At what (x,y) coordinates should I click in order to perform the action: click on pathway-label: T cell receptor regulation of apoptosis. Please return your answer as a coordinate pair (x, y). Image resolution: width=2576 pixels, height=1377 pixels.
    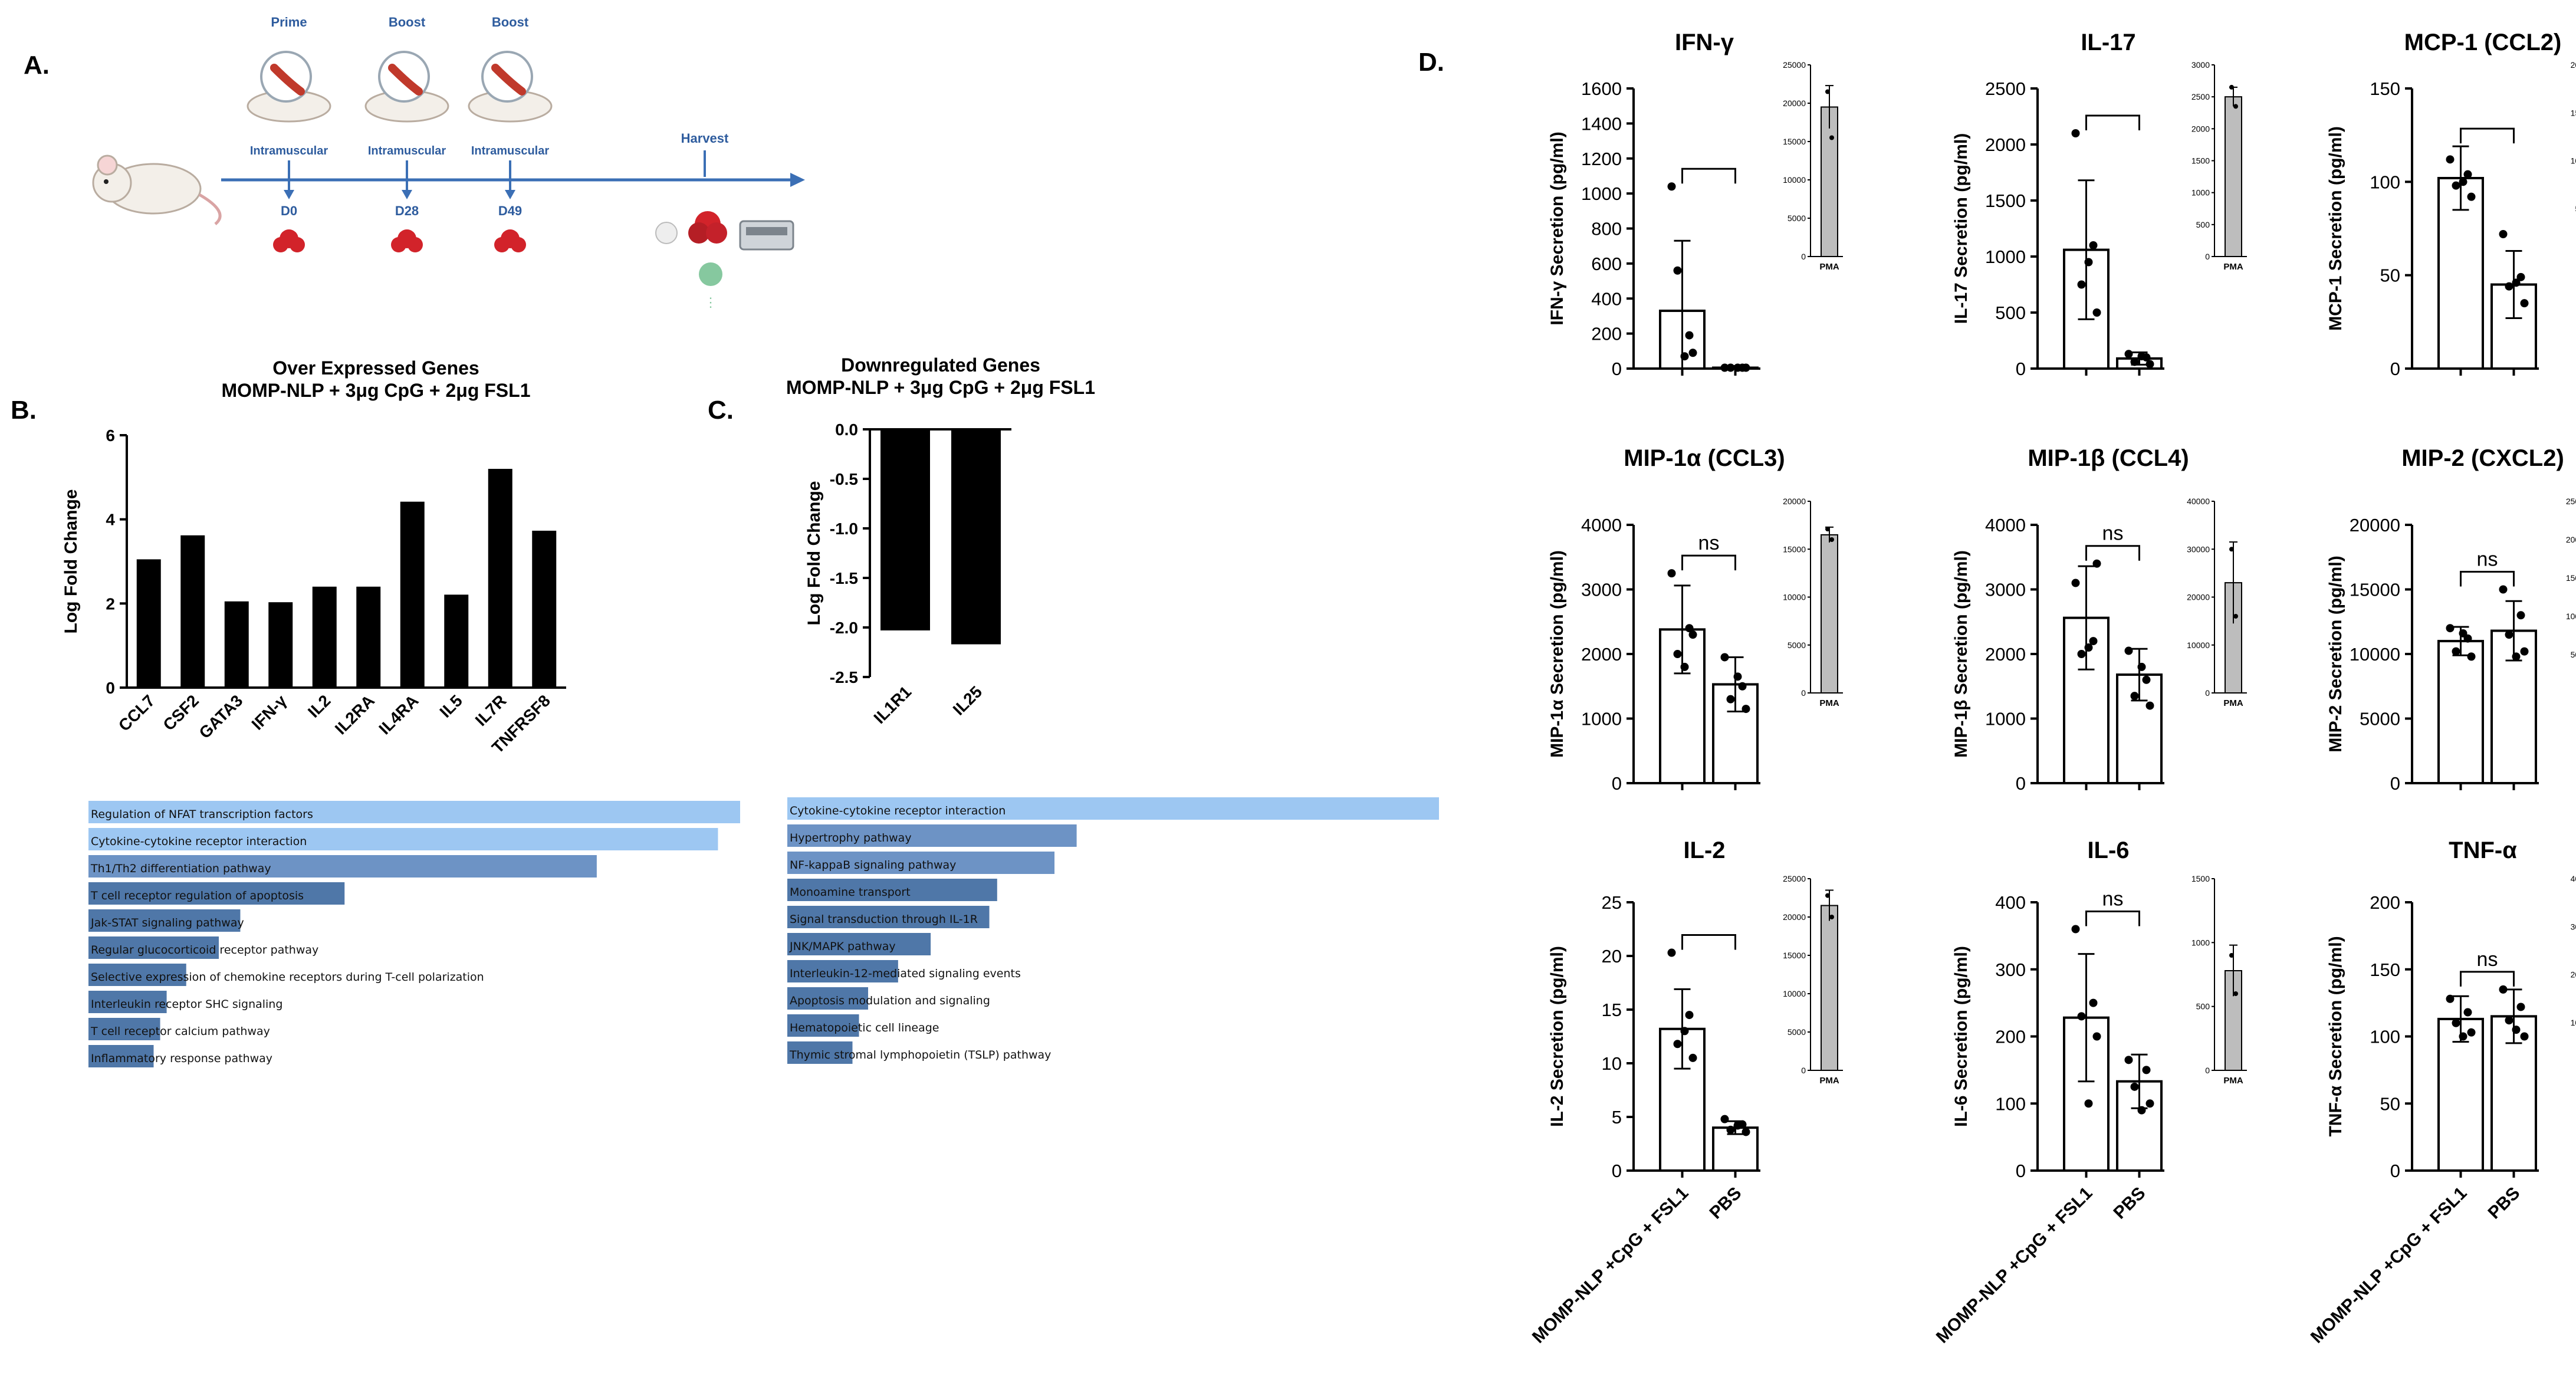
    Looking at the image, I should click on (197, 895).